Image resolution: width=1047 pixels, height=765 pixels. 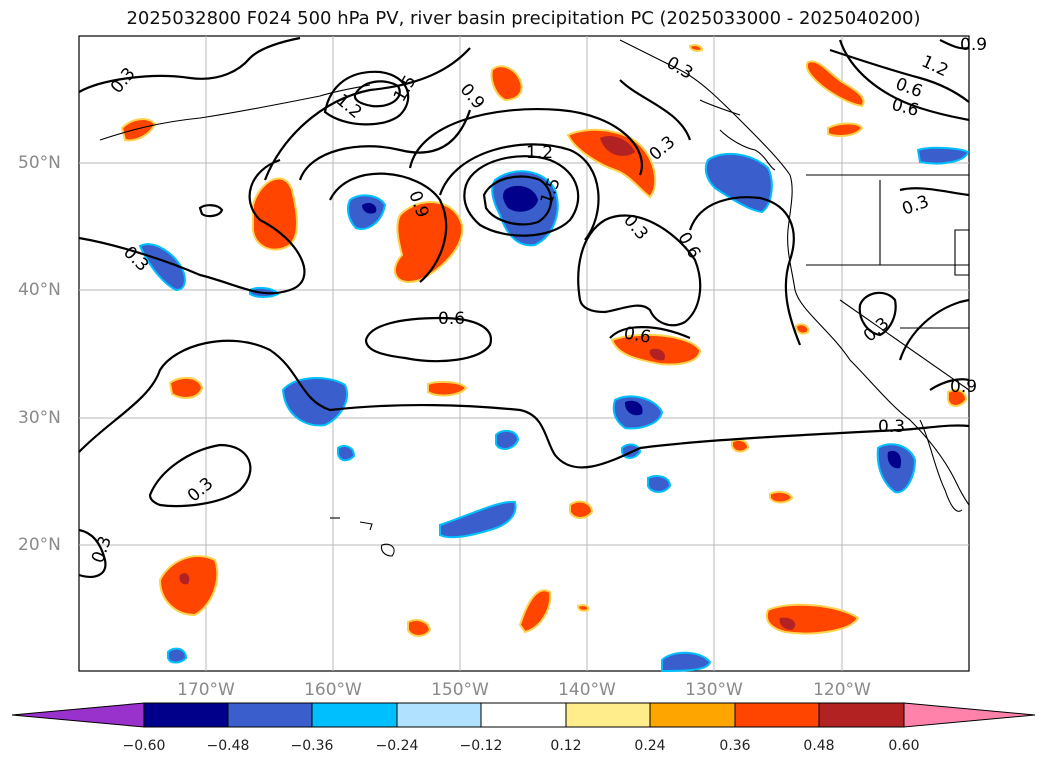 I want to click on colorbar-tick-label: −0.60, so click(x=144, y=746).